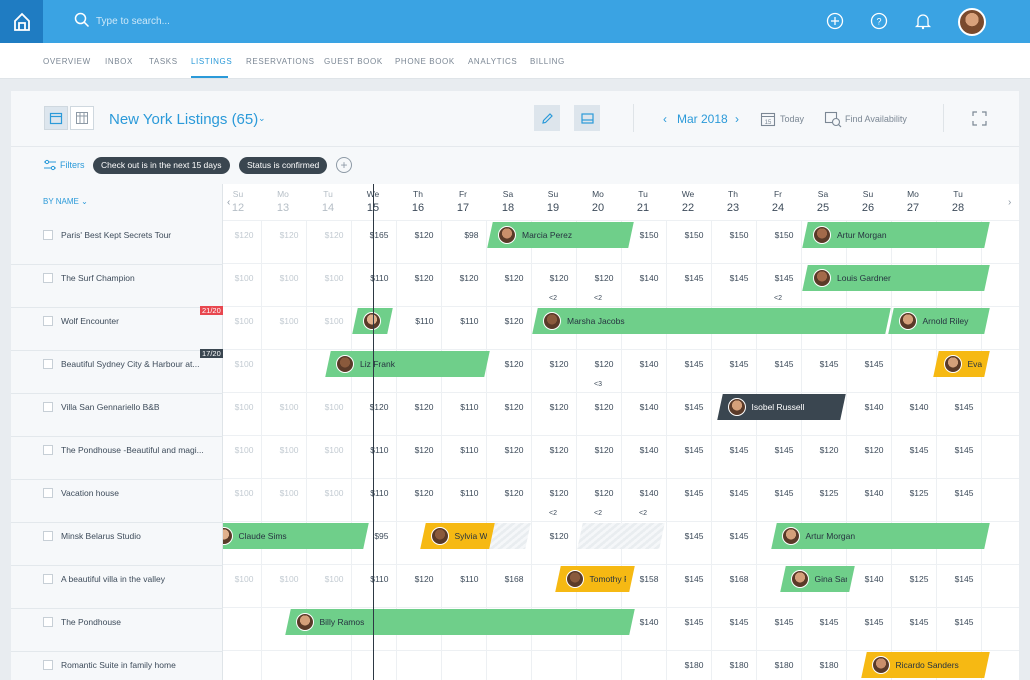  I want to click on nav-tab-guest-book: GUEST BOOK, so click(353, 61).